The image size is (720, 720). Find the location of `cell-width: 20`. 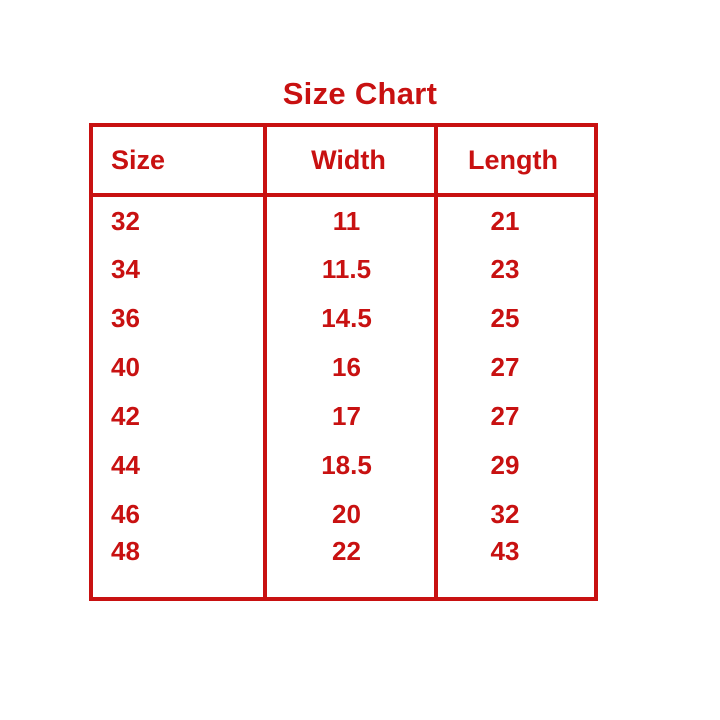

cell-width: 20 is located at coordinates (349, 513).